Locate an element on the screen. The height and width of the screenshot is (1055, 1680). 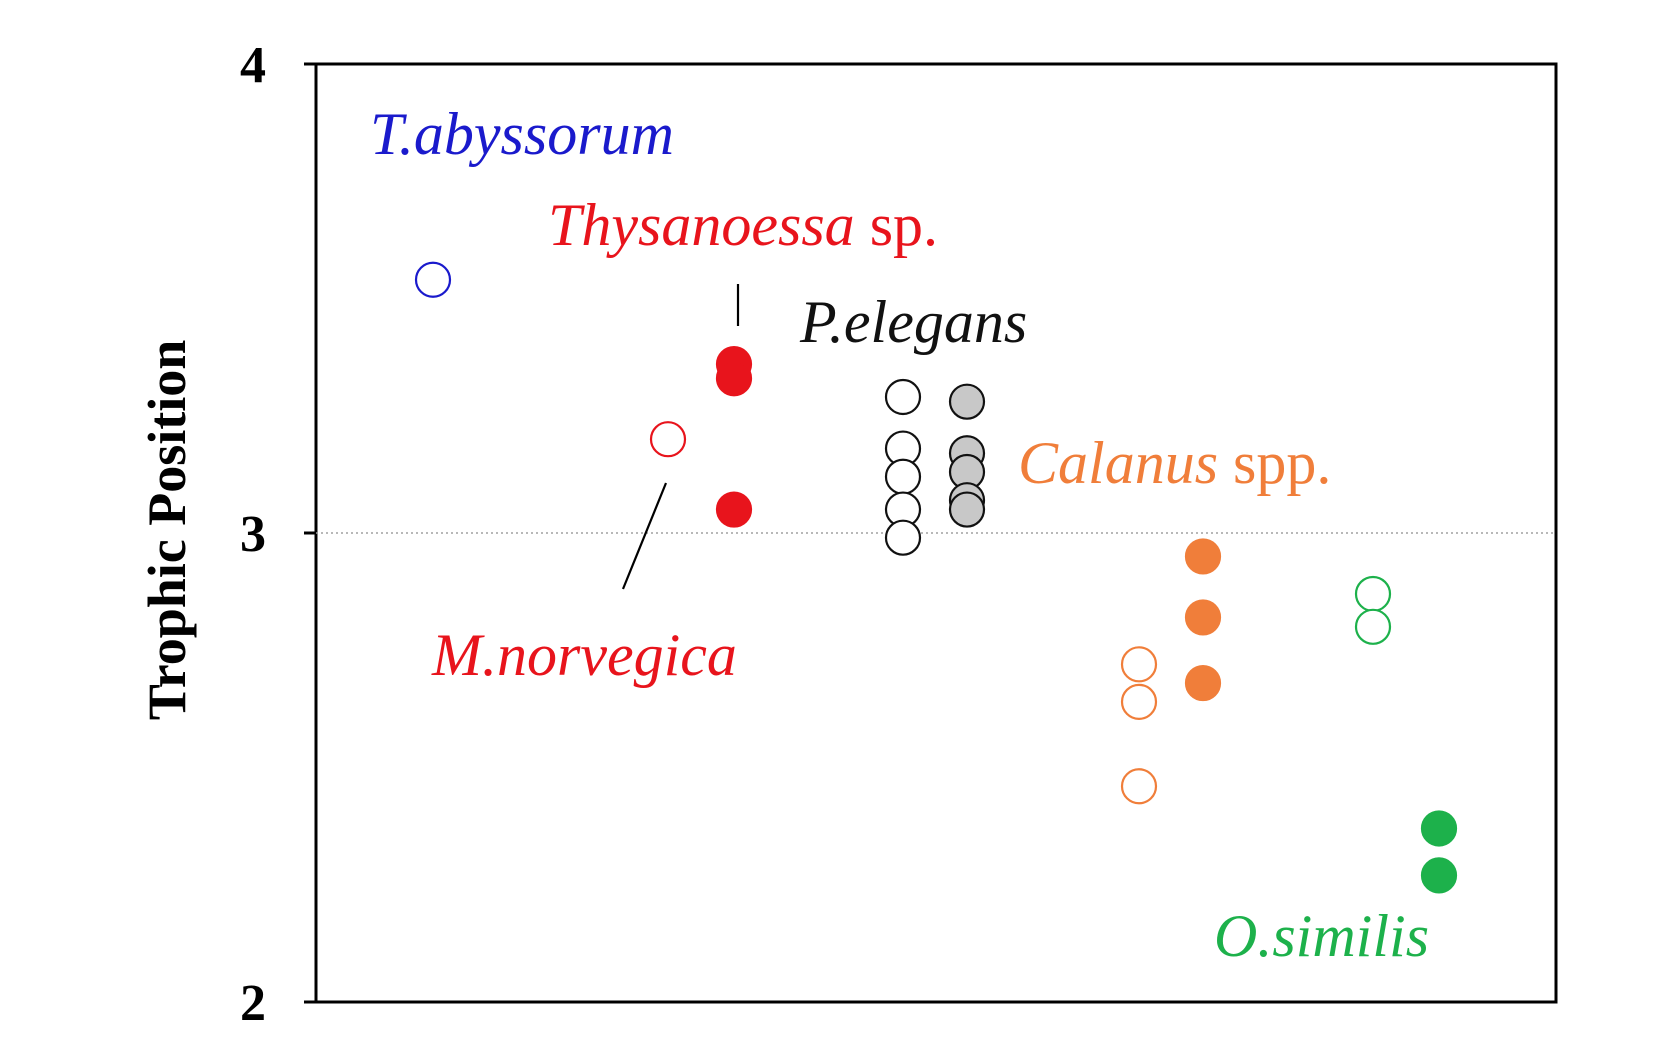
species-label-name: O.similis is located at coordinates (1321, 936).